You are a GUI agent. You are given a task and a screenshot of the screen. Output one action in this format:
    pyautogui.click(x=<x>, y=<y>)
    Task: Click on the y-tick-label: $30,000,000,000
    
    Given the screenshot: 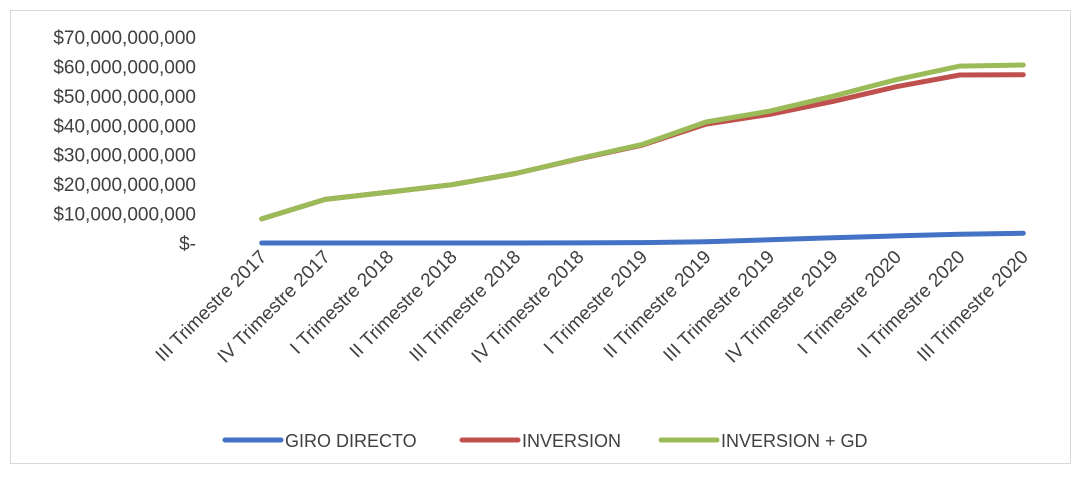 What is the action you would take?
    pyautogui.click(x=124, y=156)
    